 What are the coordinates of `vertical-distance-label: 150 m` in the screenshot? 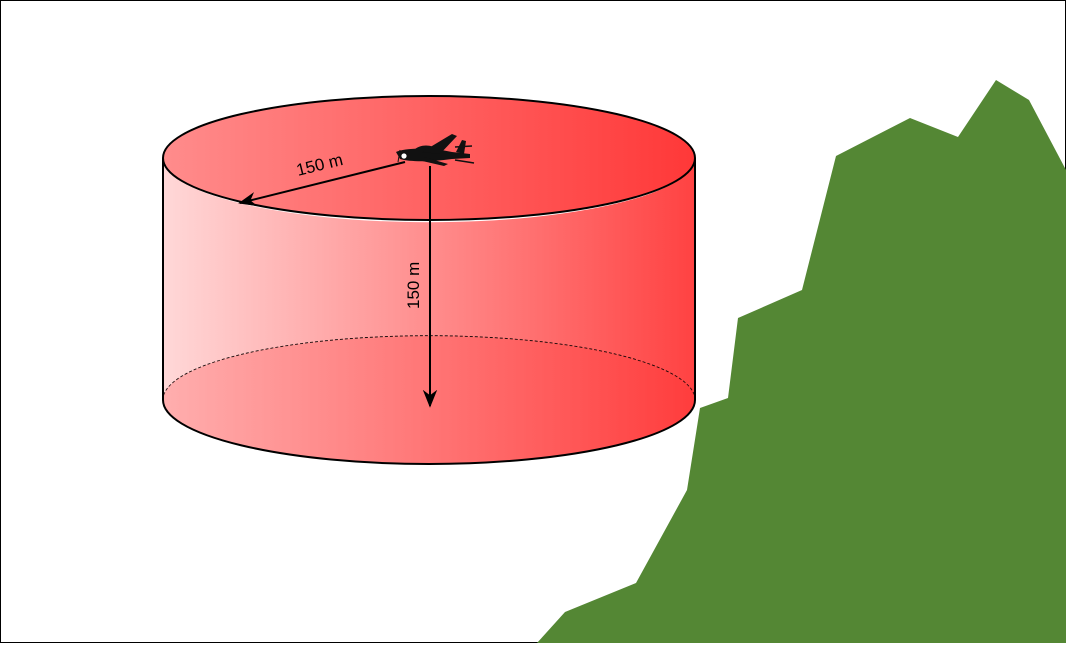 It's located at (413, 285).